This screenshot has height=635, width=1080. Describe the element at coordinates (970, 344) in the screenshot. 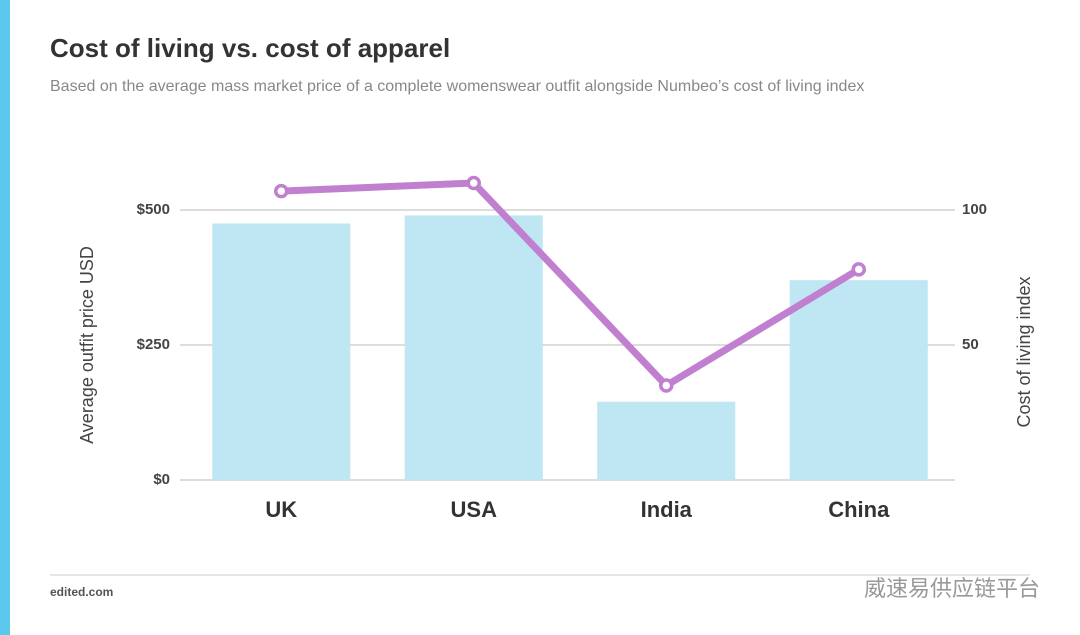

I see `y2-tick-label: 50` at that location.